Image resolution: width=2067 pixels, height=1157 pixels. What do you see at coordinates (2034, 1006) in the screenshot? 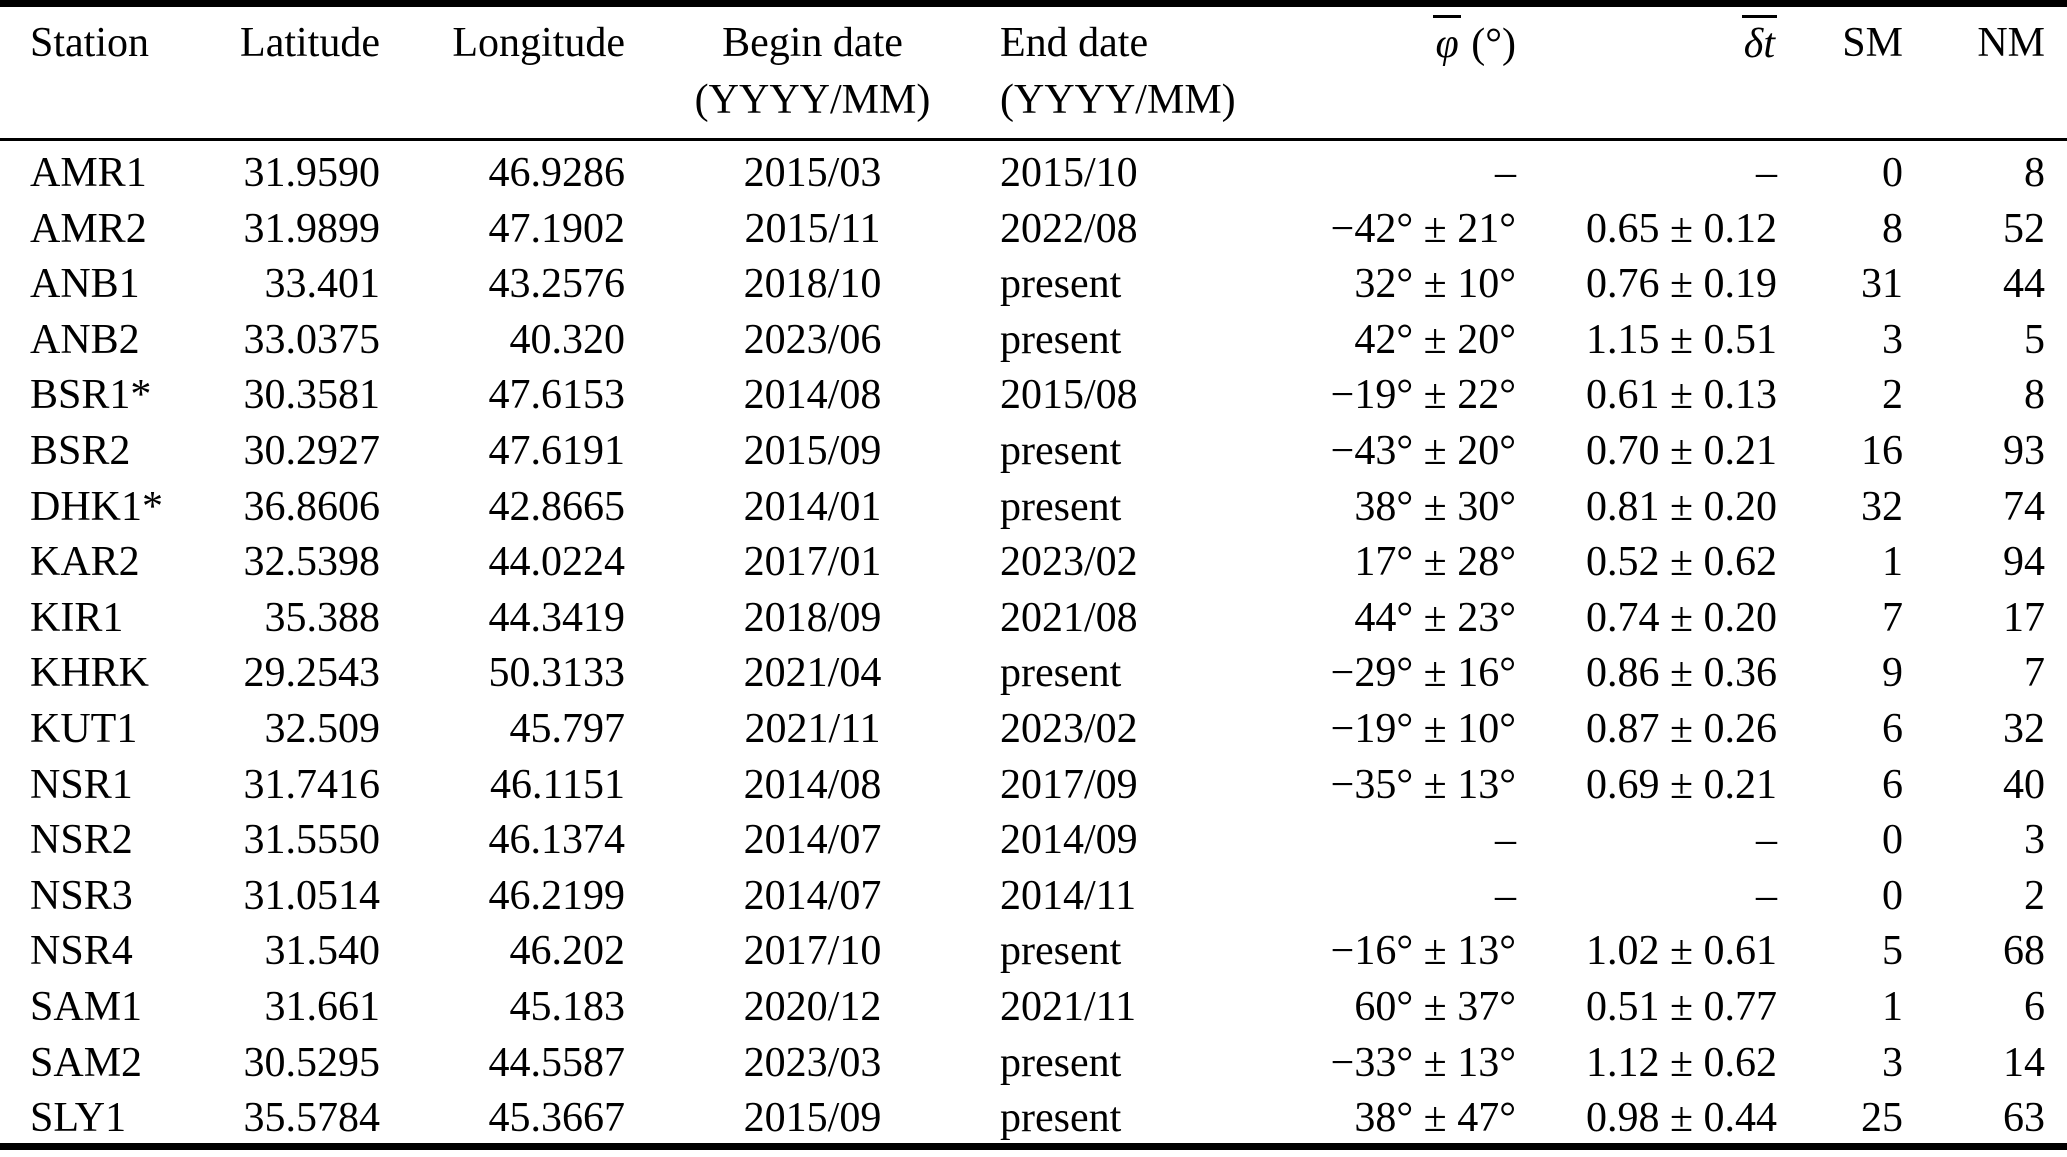
I see `cell-nm: 6` at bounding box center [2034, 1006].